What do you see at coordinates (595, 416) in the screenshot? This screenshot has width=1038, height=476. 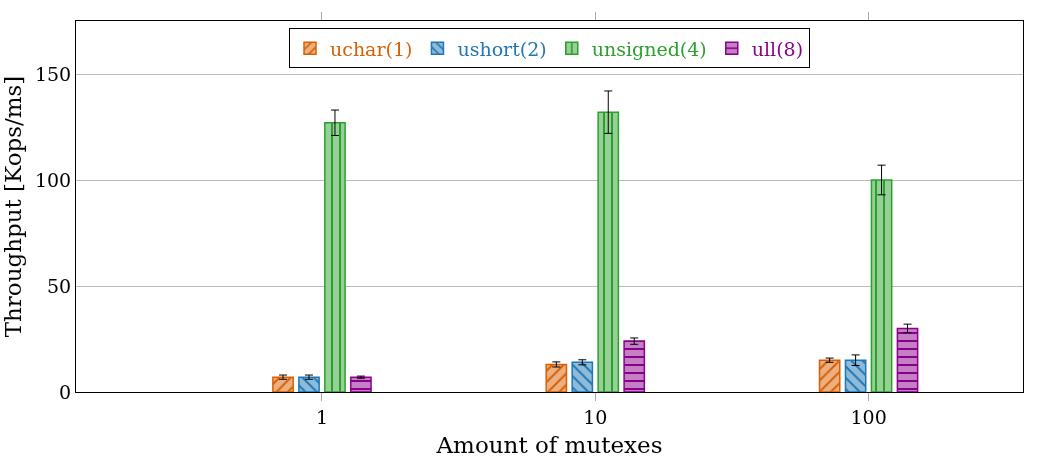 I see `x-tick-label: 10` at bounding box center [595, 416].